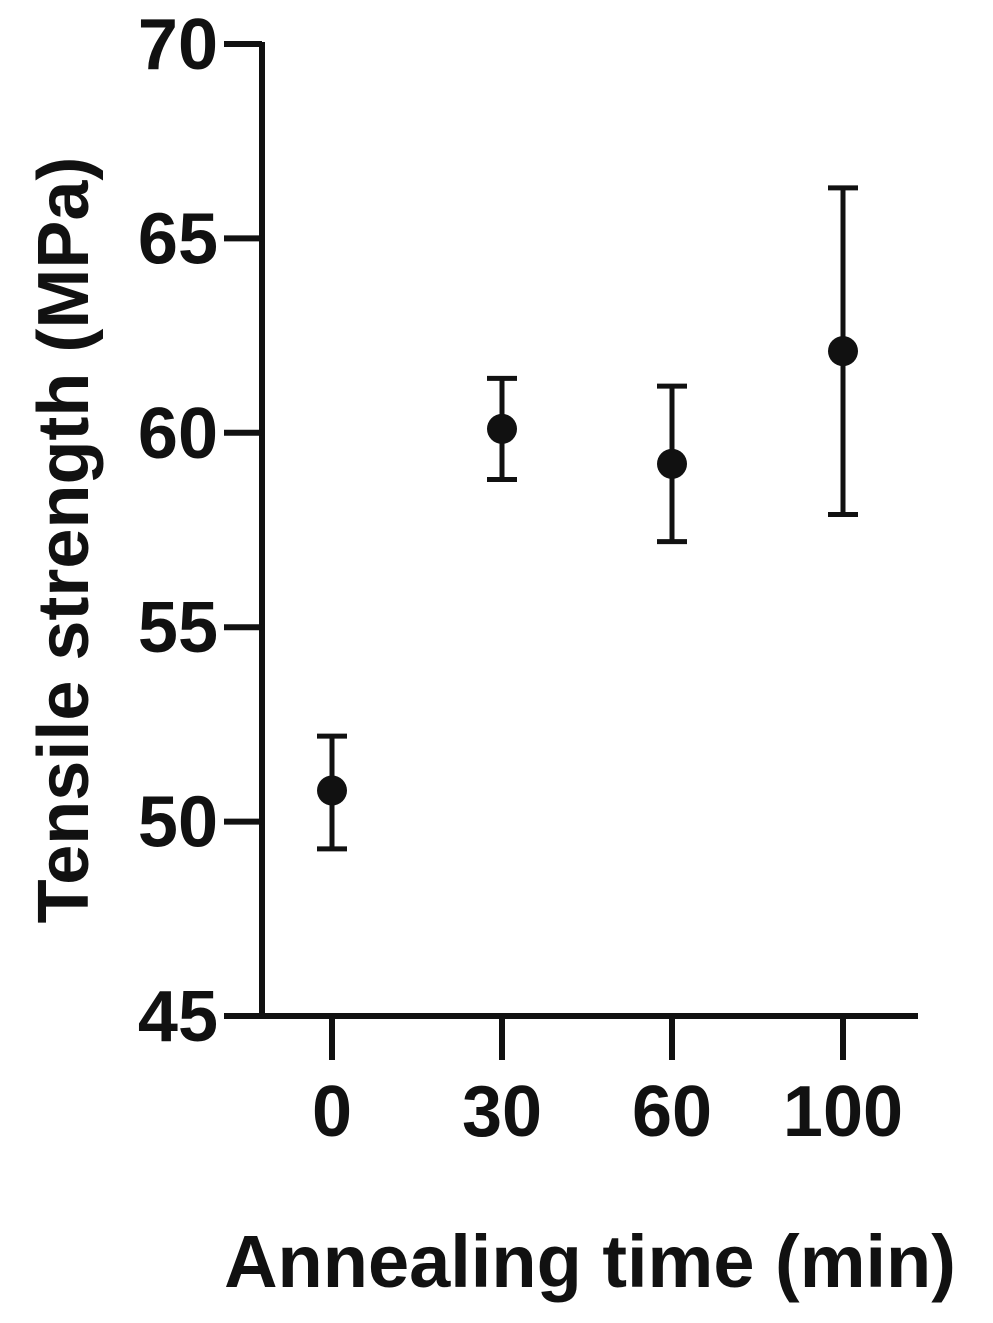 The image size is (993, 1323). I want to click on x-tick-label-60: 60, so click(672, 1112).